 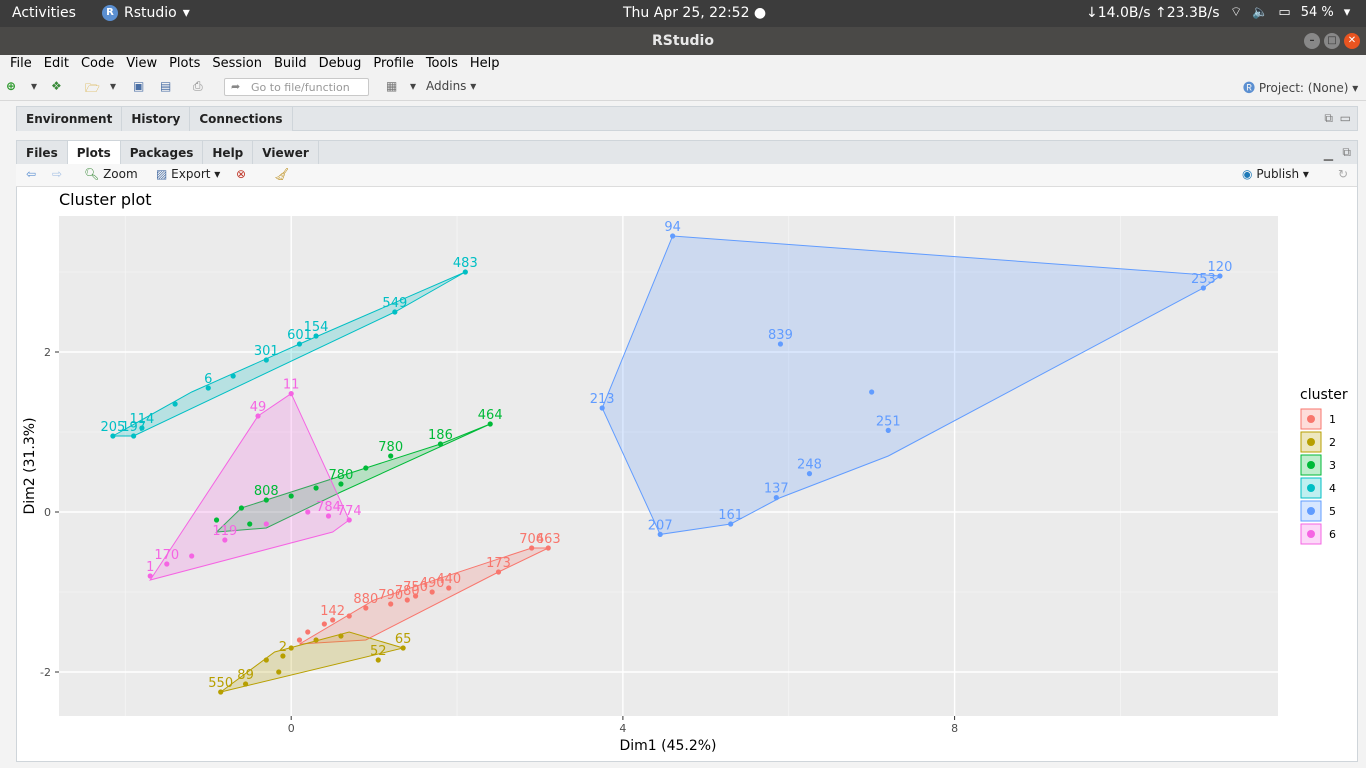 I want to click on new-file-icon: ⊕, so click(x=11, y=86).